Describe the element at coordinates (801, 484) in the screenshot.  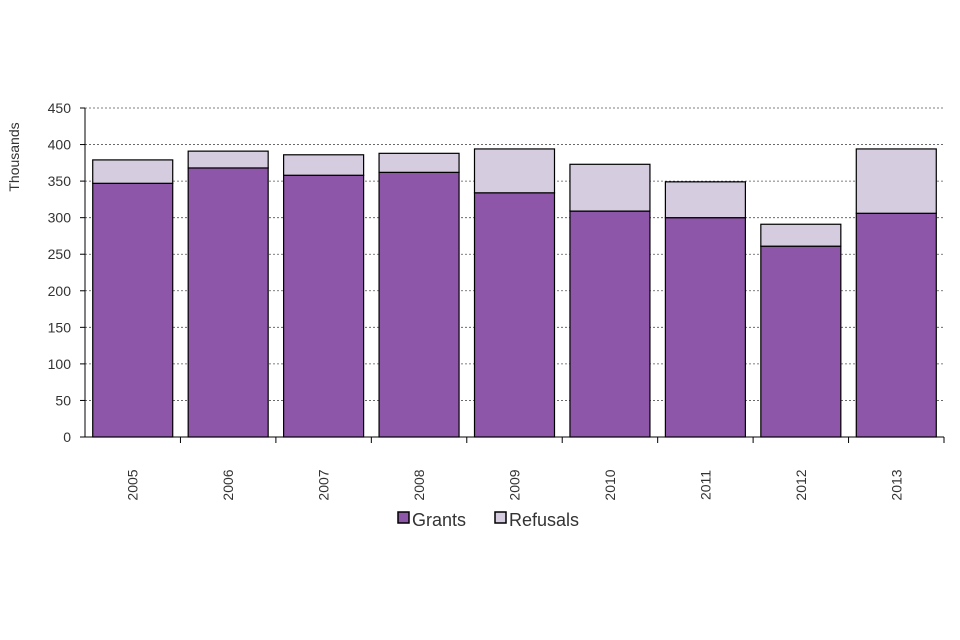
I see `x-tick-label: 2012` at that location.